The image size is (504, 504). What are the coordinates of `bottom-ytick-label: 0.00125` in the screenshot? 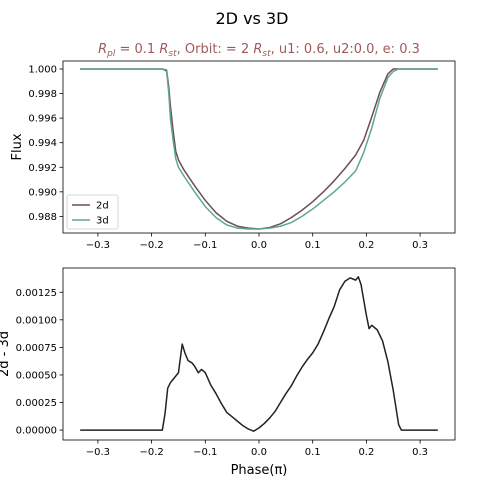 It's located at (36, 293).